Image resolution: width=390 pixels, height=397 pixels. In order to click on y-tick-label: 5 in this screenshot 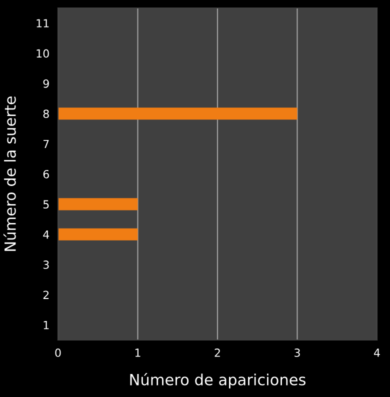, I will do `click(46, 204)`.